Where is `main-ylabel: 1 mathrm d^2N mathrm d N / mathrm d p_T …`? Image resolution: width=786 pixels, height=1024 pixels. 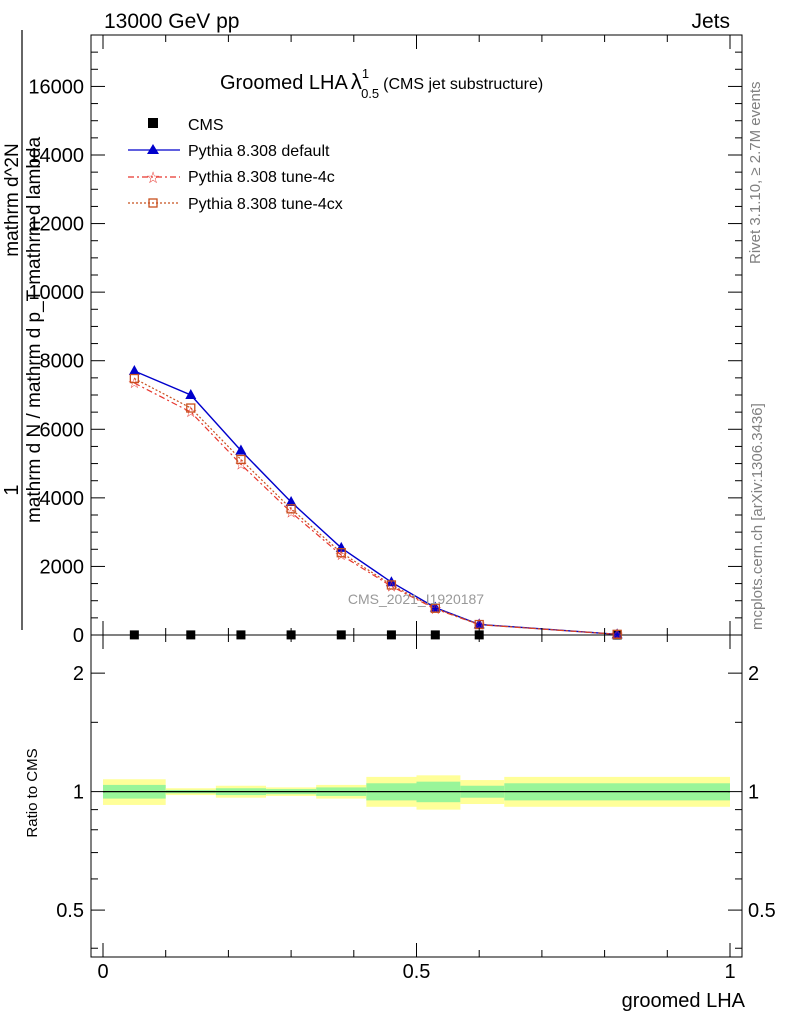
main-ylabel: 1 mathrm d^2N mathrm d N / mathrm d p_T … is located at coordinates (23, 330).